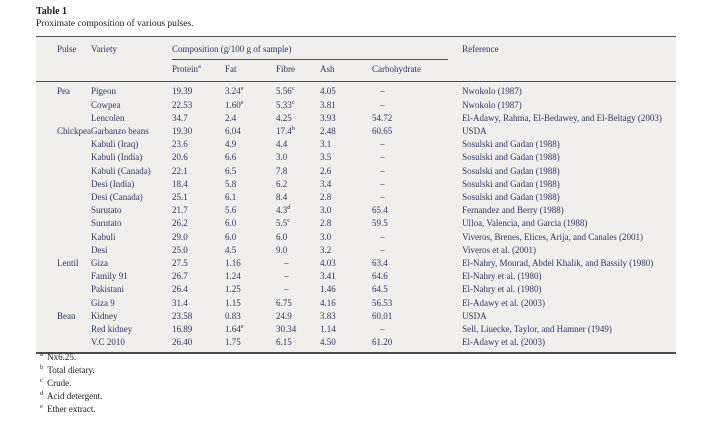 The height and width of the screenshot is (428, 702). What do you see at coordinates (356, 105) in the screenshot?
I see `table-row: Cowpea 22.53 1.60e 5.33c 3.81 – Nwokolo (1987)` at bounding box center [356, 105].